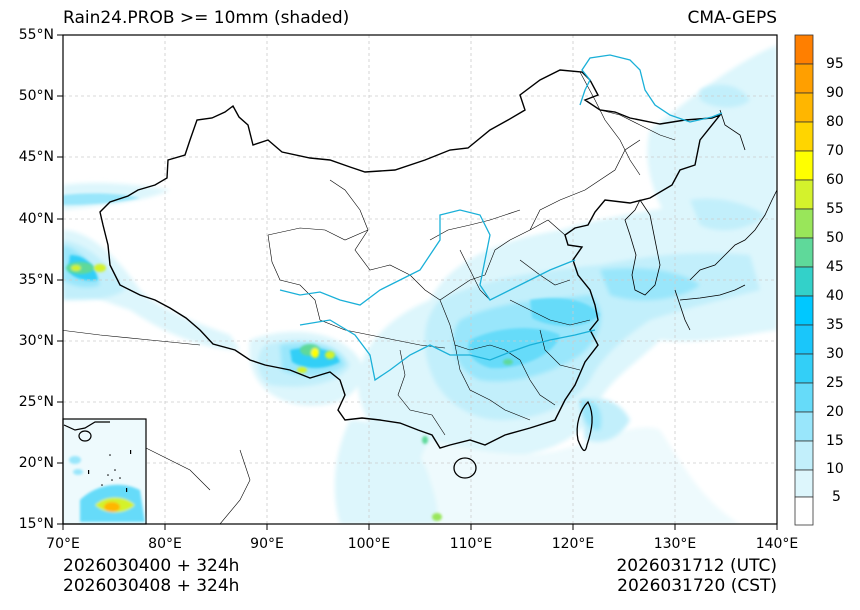 The image size is (860, 610). Describe the element at coordinates (804, 280) in the screenshot. I see `colorbar` at that location.